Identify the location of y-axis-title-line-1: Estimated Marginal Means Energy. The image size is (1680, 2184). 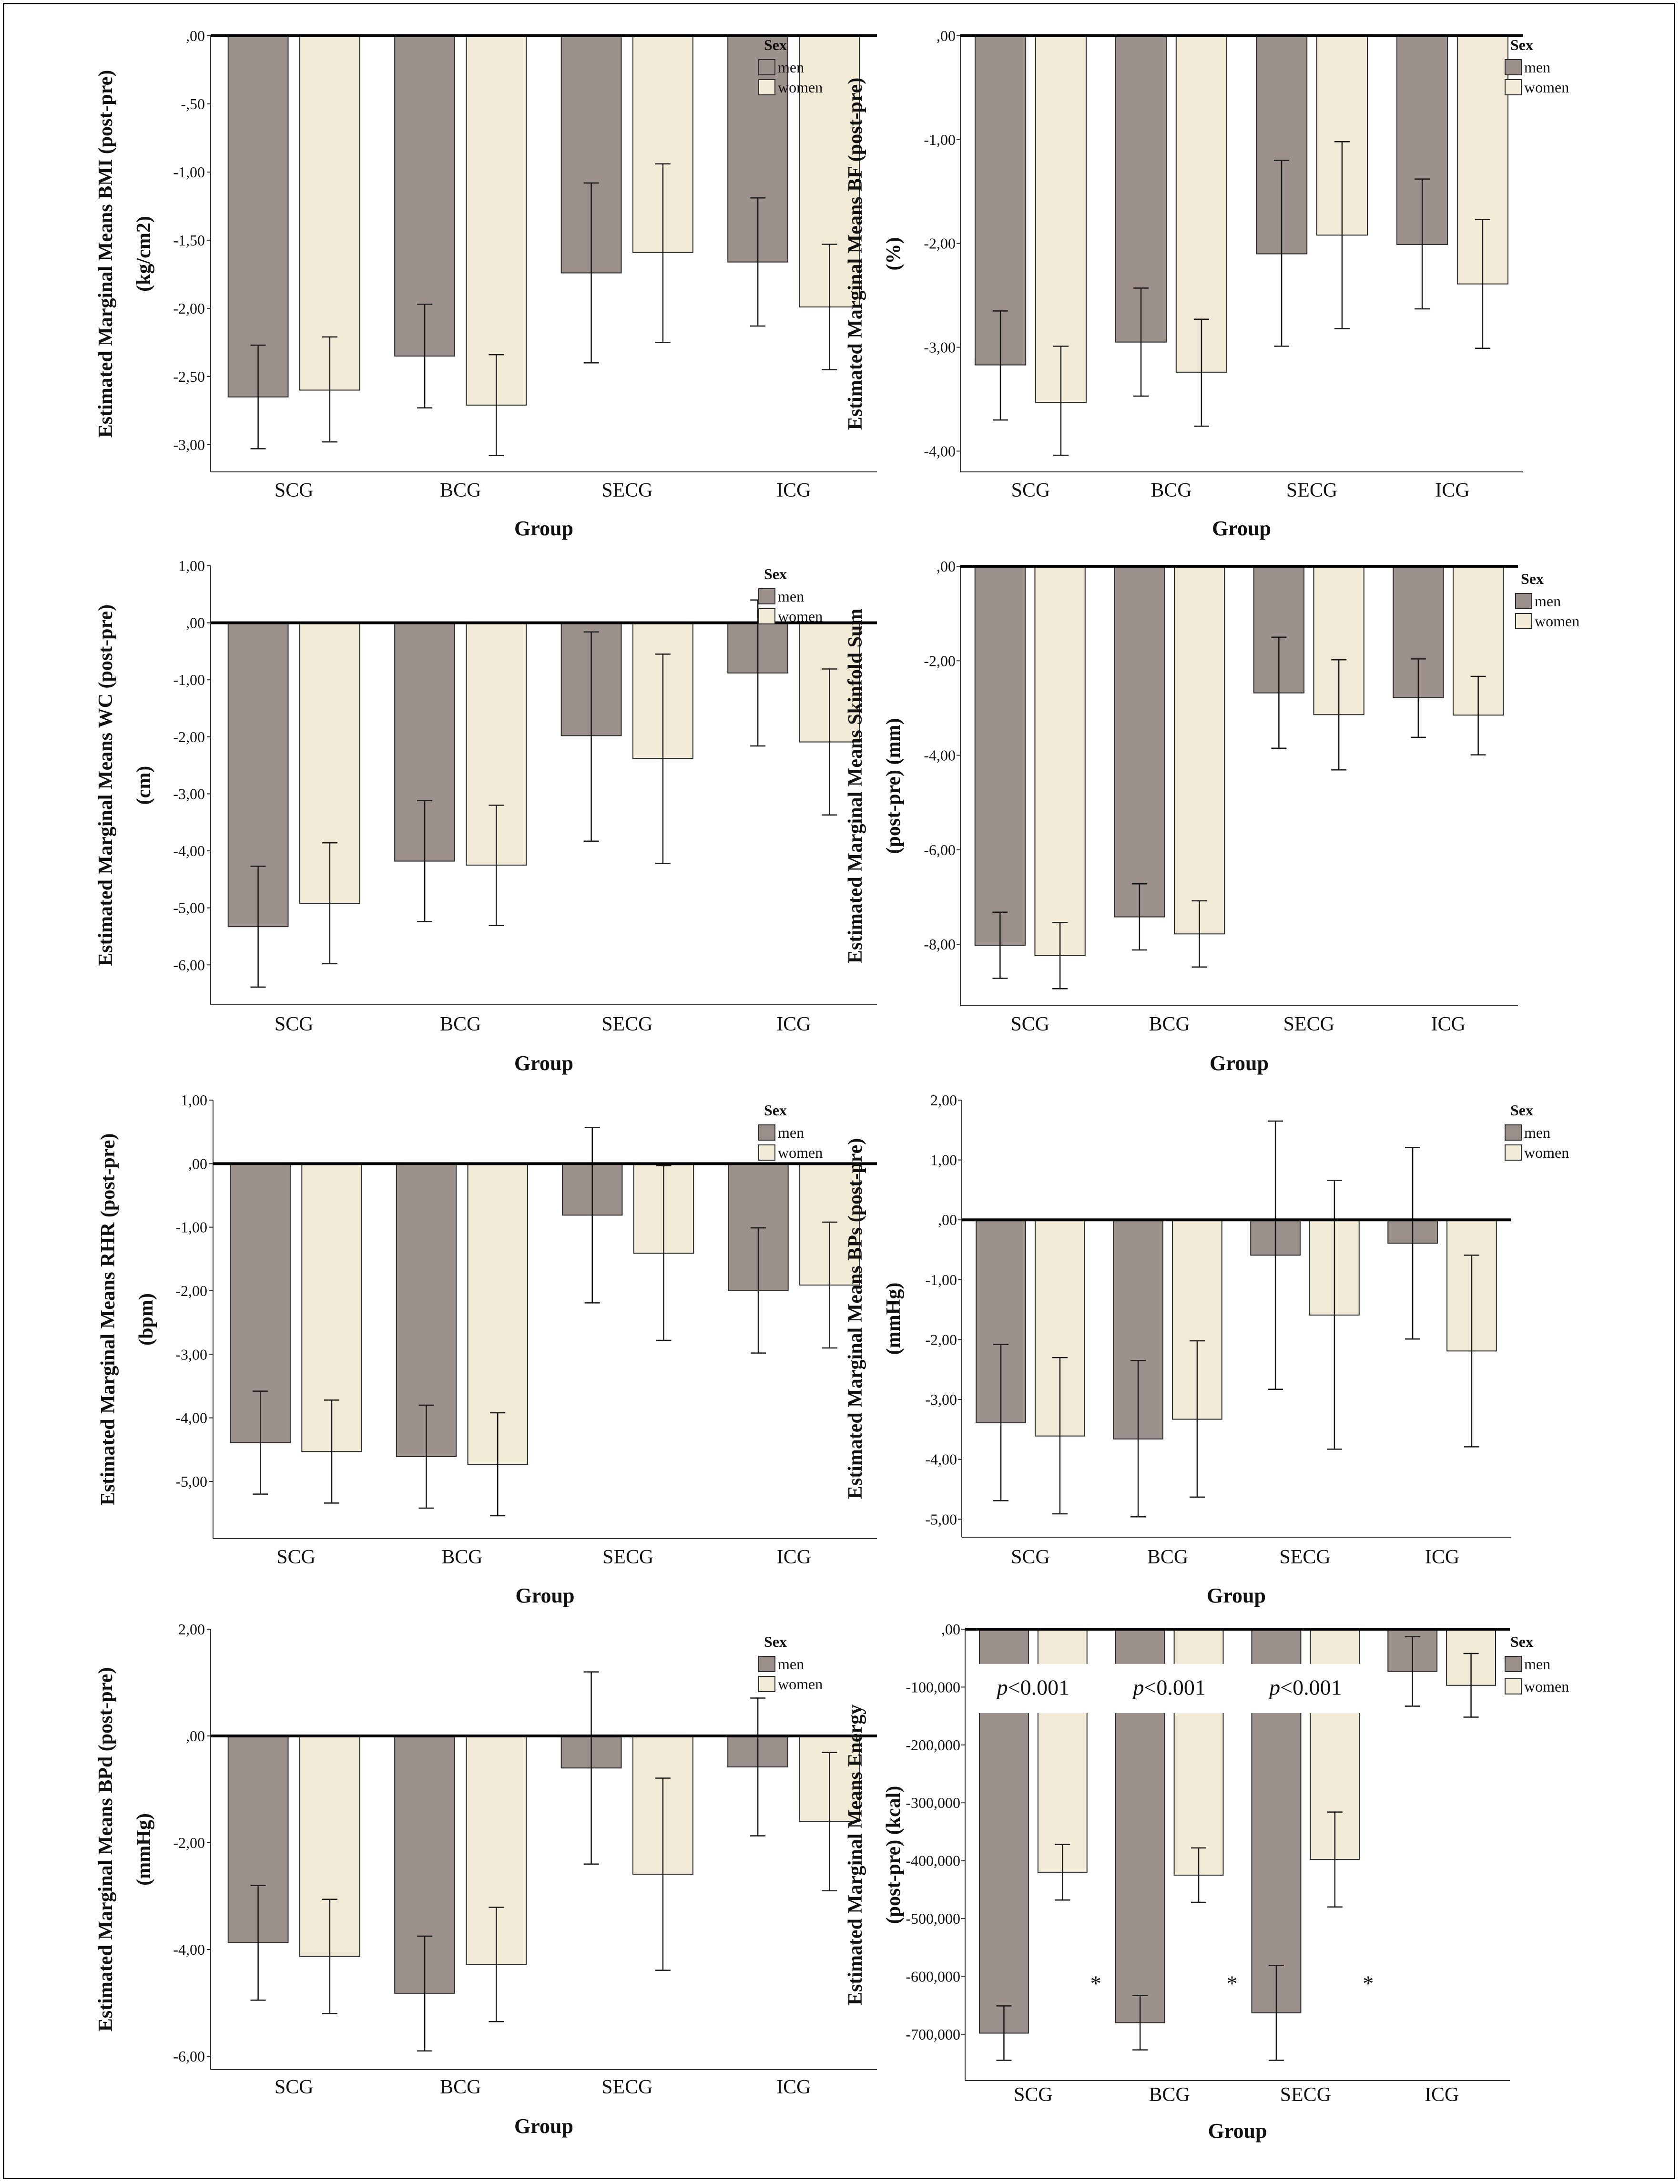
(855, 1854).